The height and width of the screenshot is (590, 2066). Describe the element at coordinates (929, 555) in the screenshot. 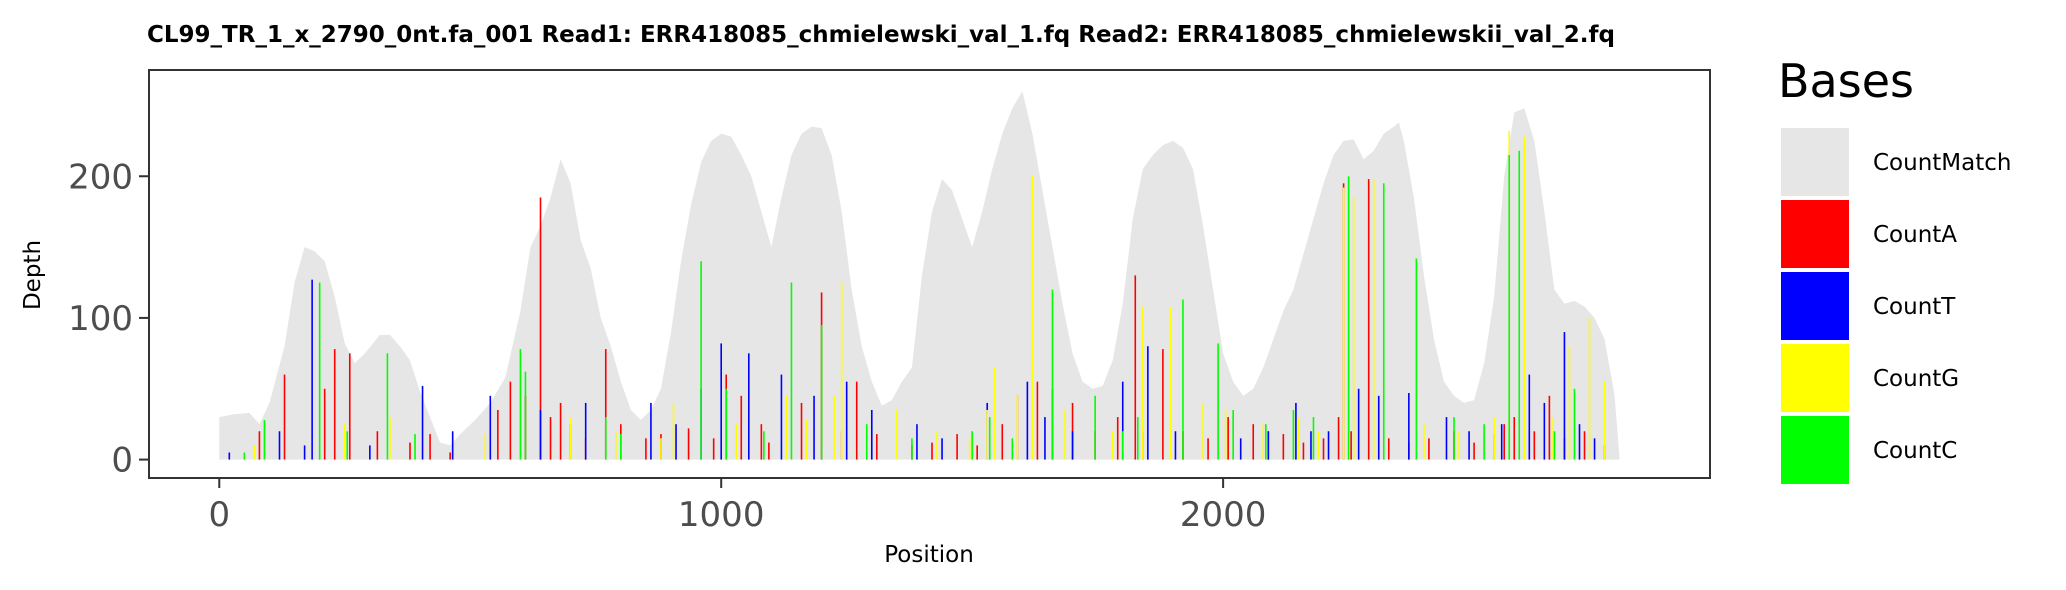

I see `x-axis-title: Position` at that location.